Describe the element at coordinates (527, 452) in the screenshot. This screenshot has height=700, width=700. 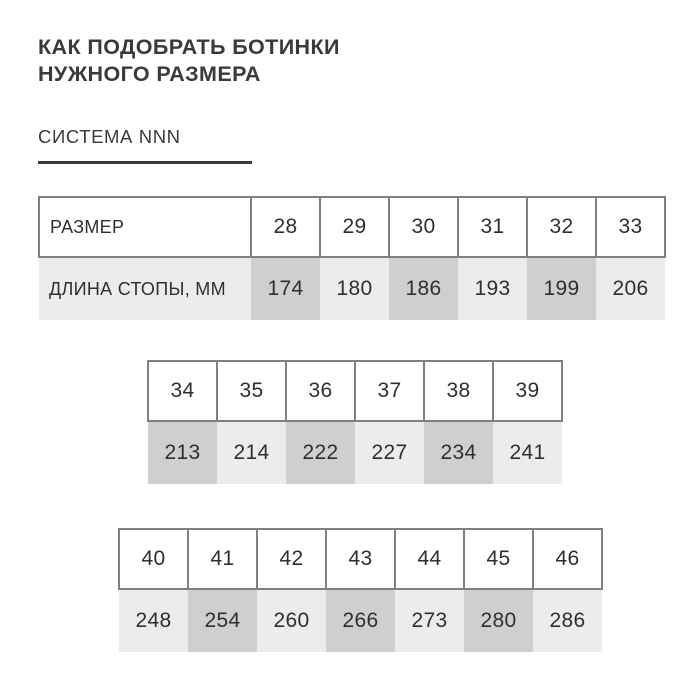
I see `length-cell: 241` at that location.